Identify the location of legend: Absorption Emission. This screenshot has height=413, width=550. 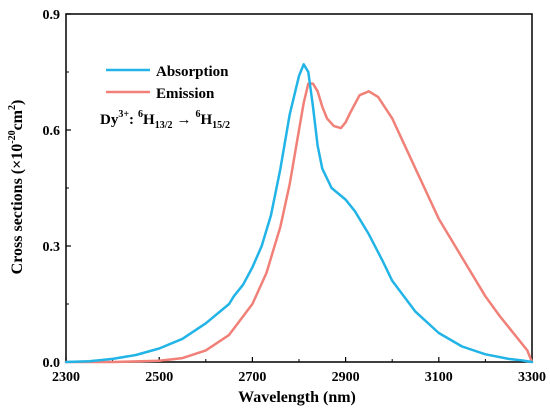
(167, 83).